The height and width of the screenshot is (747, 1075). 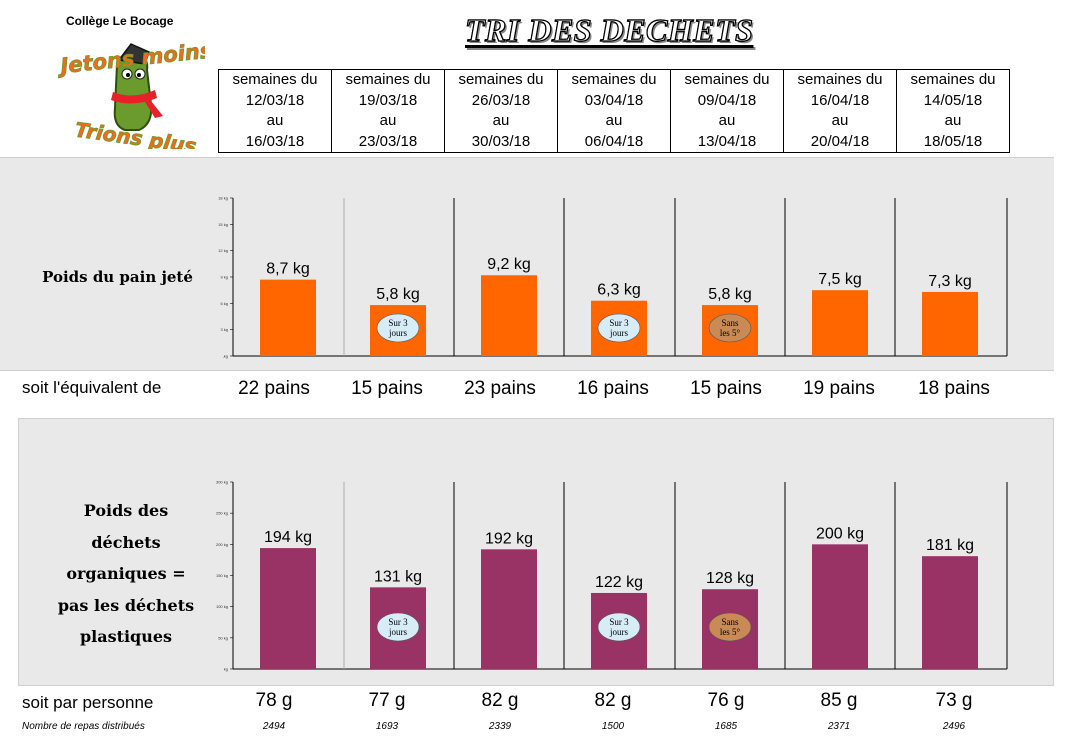 What do you see at coordinates (727, 111) in the screenshot?
I see `week-cell: semaines du 09/04/18 au 13/04/18` at bounding box center [727, 111].